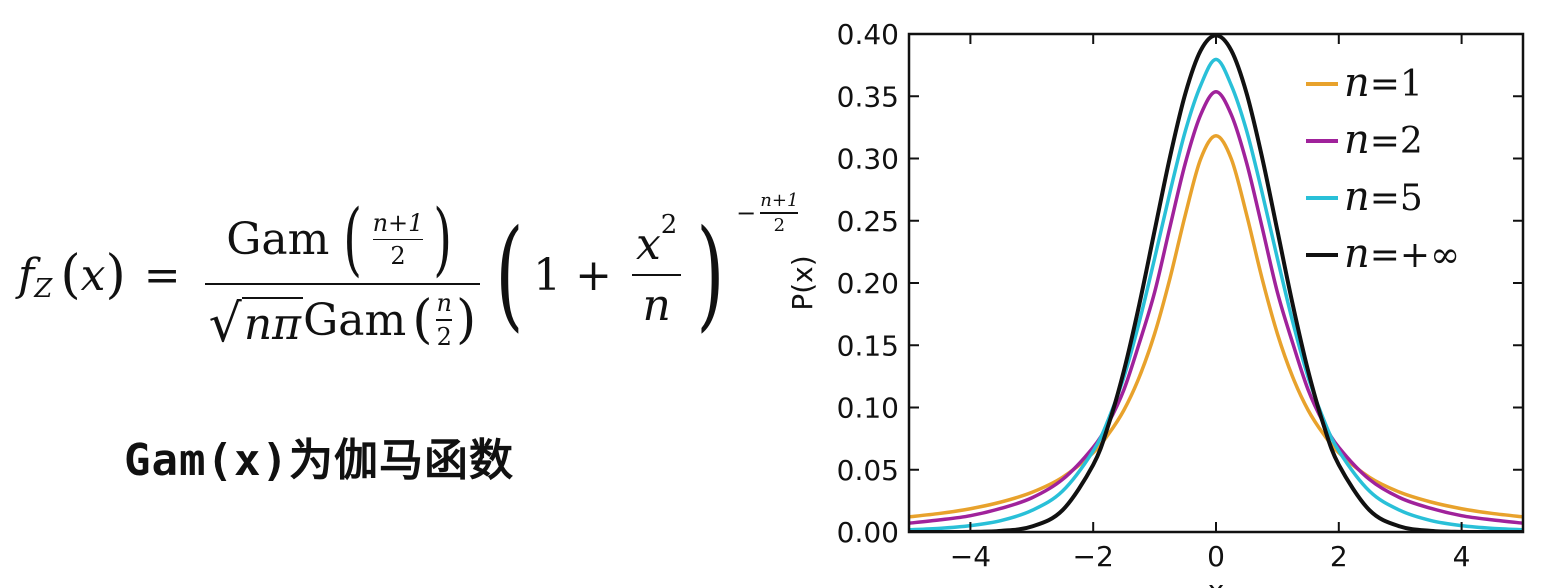 The width and height of the screenshot is (1550, 588). I want to click on y-tick-label-7: 0.35, so click(868, 96).